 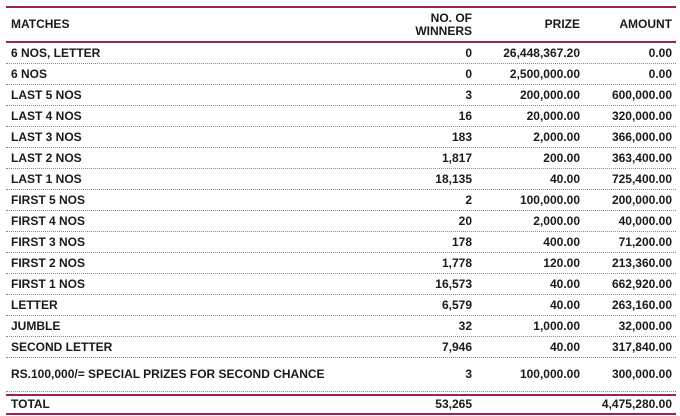 What do you see at coordinates (341, 404) in the screenshot?
I see `total-row: TOTAL 53,265 4,475,280.00` at bounding box center [341, 404].